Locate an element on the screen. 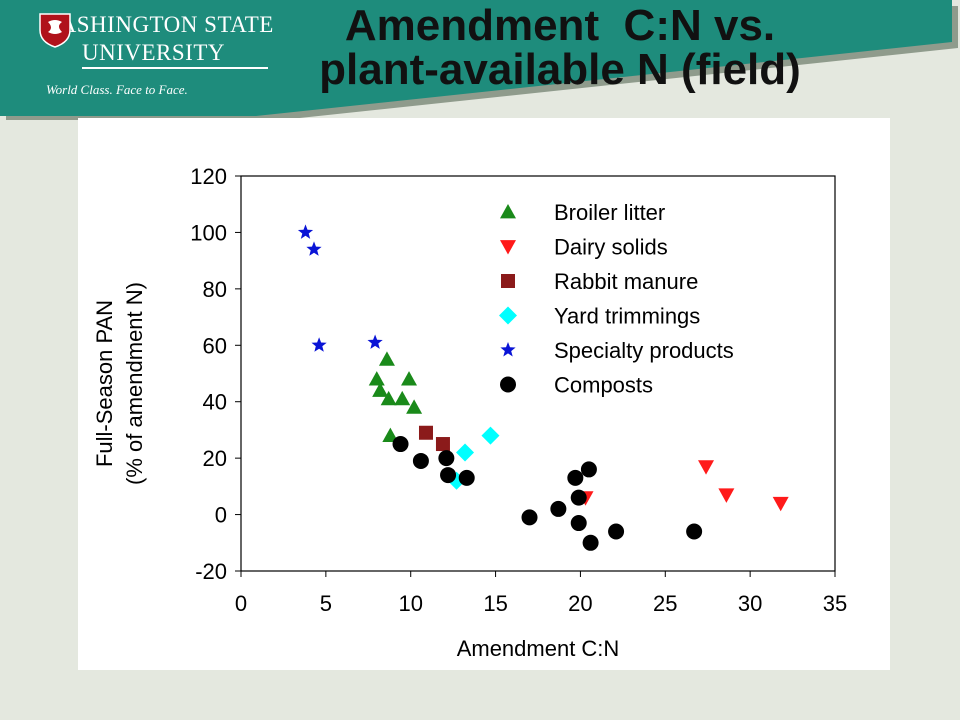 The height and width of the screenshot is (720, 960). legend-marker-yard-trimmings is located at coordinates (508, 315).